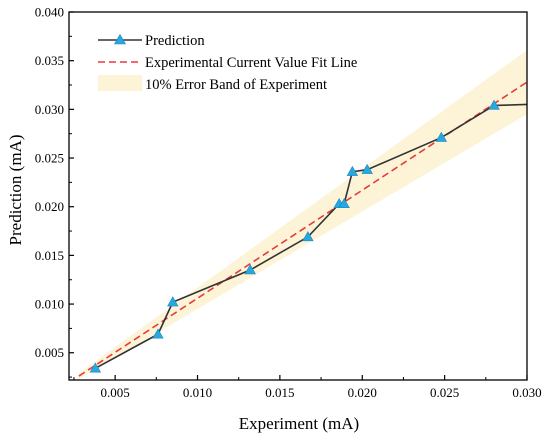  Describe the element at coordinates (197, 392) in the screenshot. I see `x-tick-label: 0.010` at that location.